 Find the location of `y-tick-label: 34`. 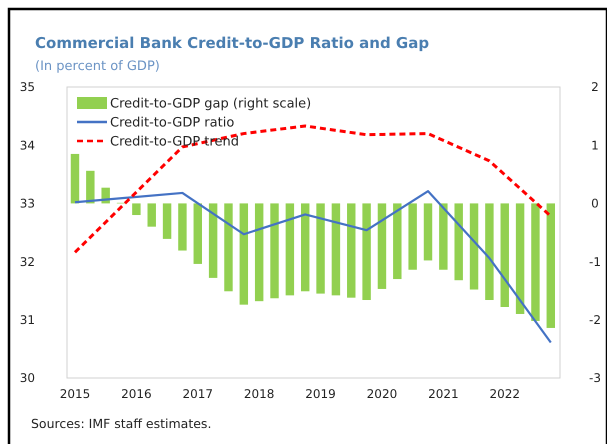

y-tick-label: 34 is located at coordinates (27, 145).